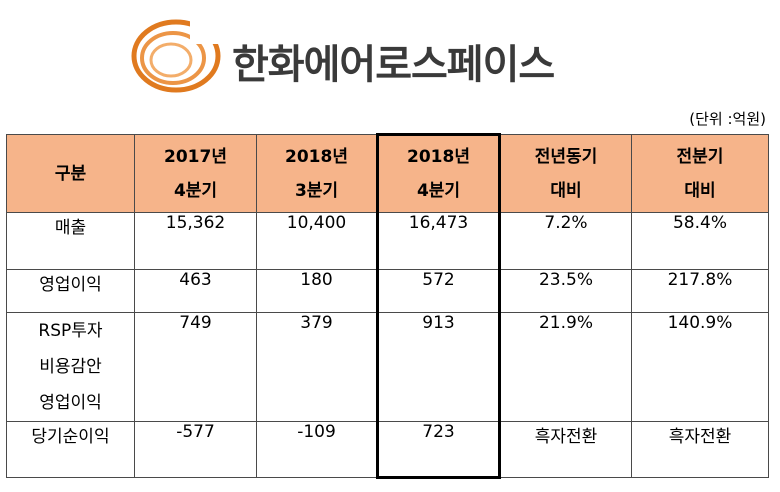 Image resolution: width=780 pixels, height=492 pixels. Describe the element at coordinates (195, 449) in the screenshot. I see `table-cell: -577` at that location.